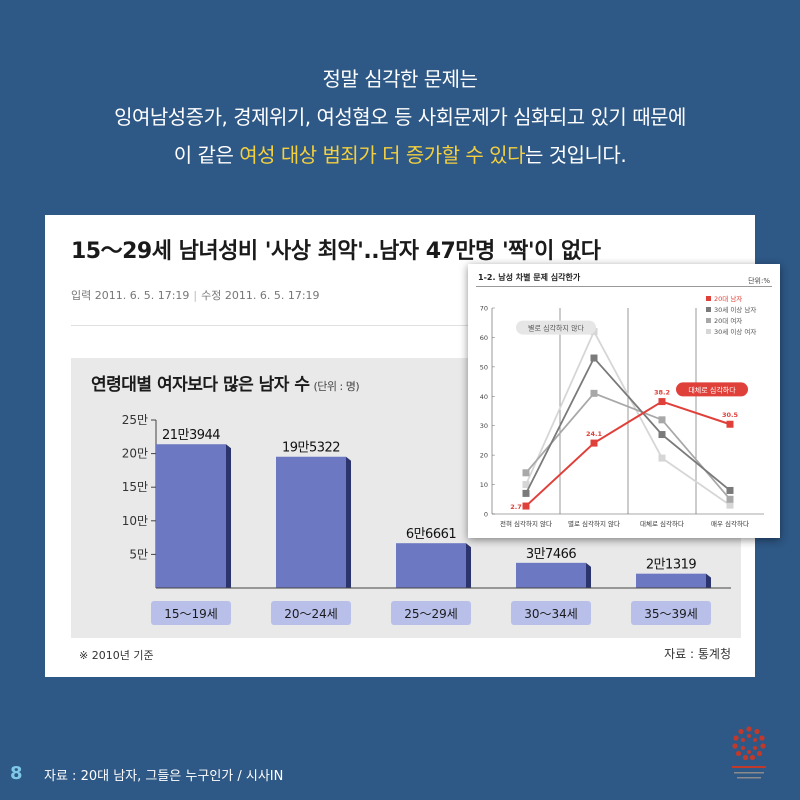 The height and width of the screenshot is (800, 800). I want to click on chart-footnote: ※ 2010년 기준, so click(116, 655).